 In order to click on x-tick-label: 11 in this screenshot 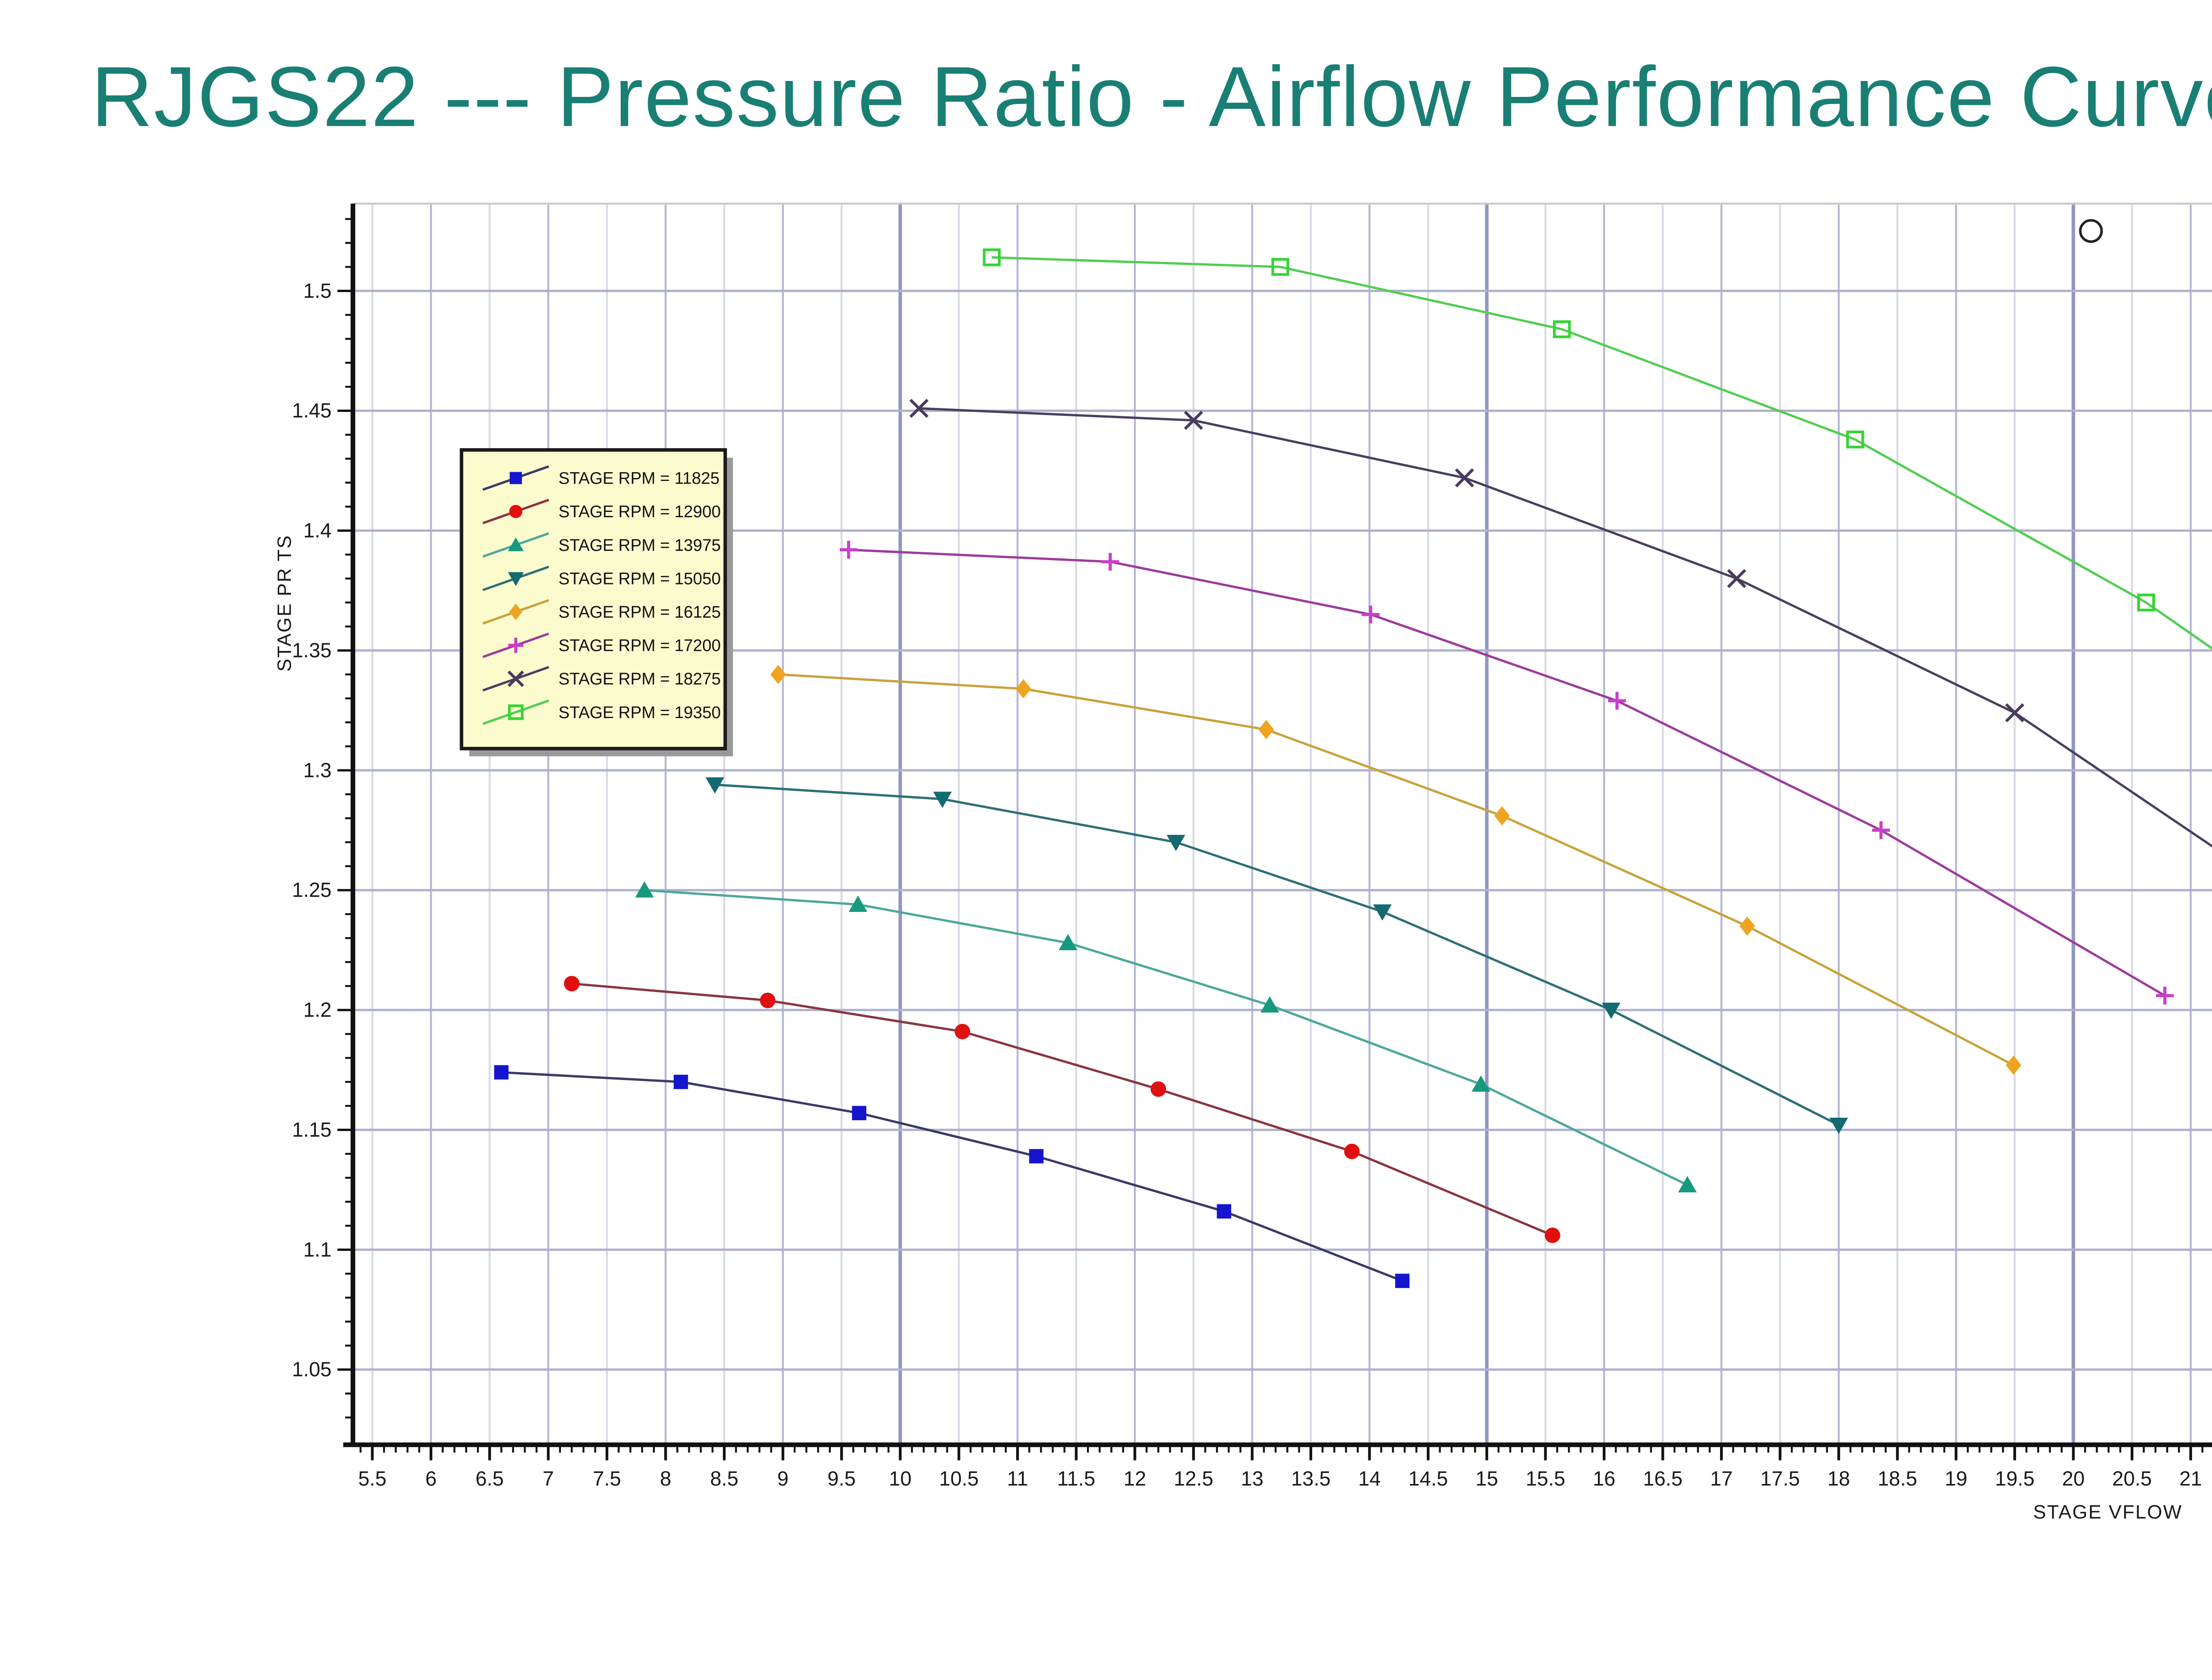, I will do `click(1018, 1478)`.